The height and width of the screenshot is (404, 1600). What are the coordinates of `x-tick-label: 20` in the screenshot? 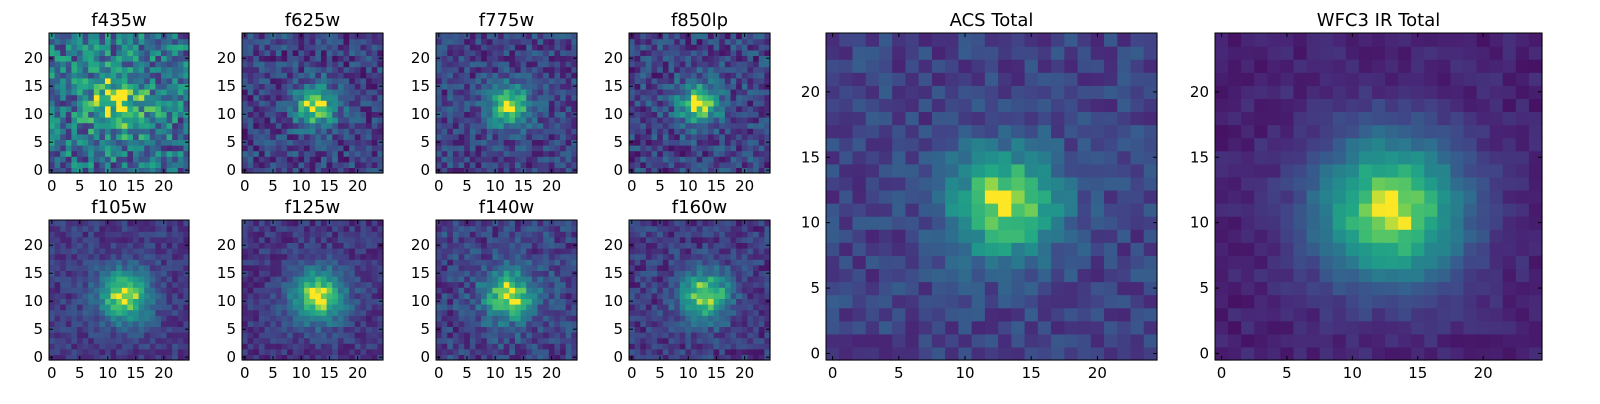 It's located at (551, 186).